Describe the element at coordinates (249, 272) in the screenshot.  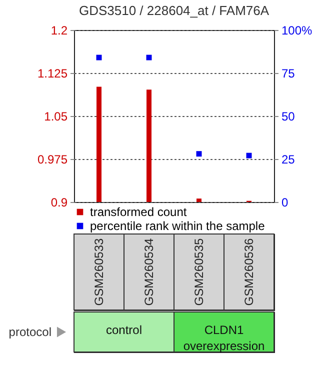
I see `x-tick-label: GSM260536` at that location.